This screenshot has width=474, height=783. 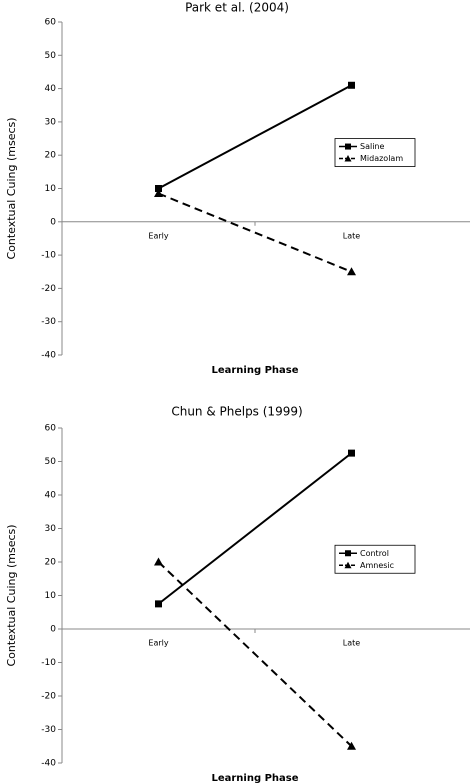 What do you see at coordinates (237, 8) in the screenshot?
I see `chart-title: Park et al. (2004)` at bounding box center [237, 8].